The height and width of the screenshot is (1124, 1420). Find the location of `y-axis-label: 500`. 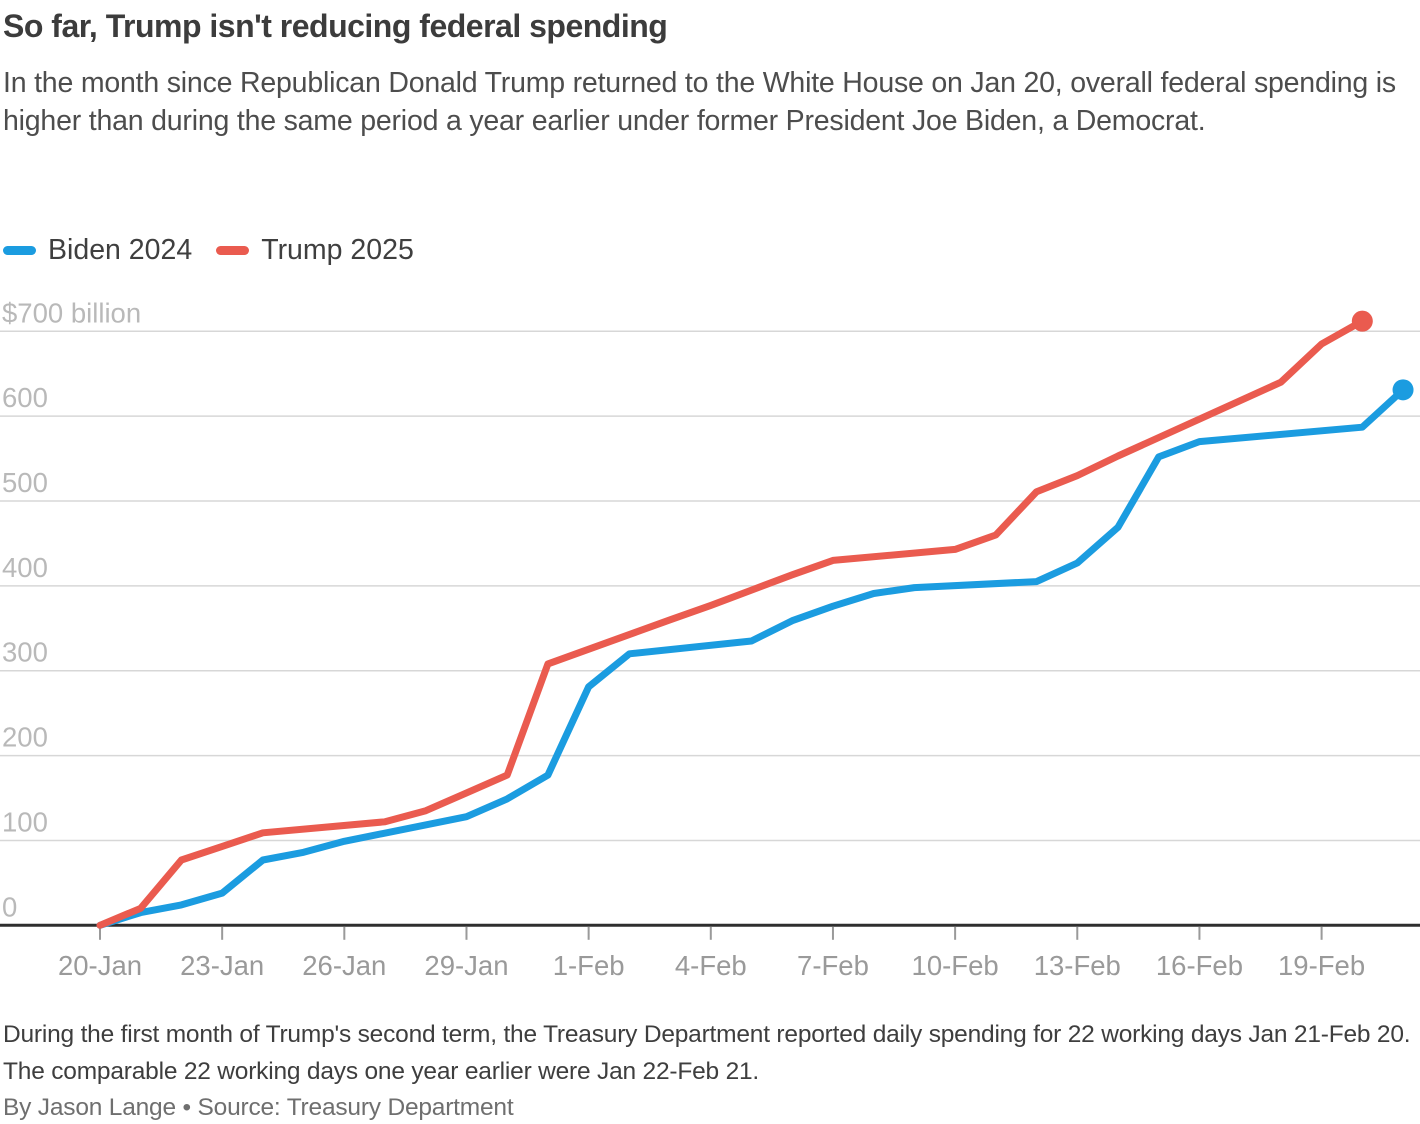

y-axis-label: 500 is located at coordinates (25, 482).